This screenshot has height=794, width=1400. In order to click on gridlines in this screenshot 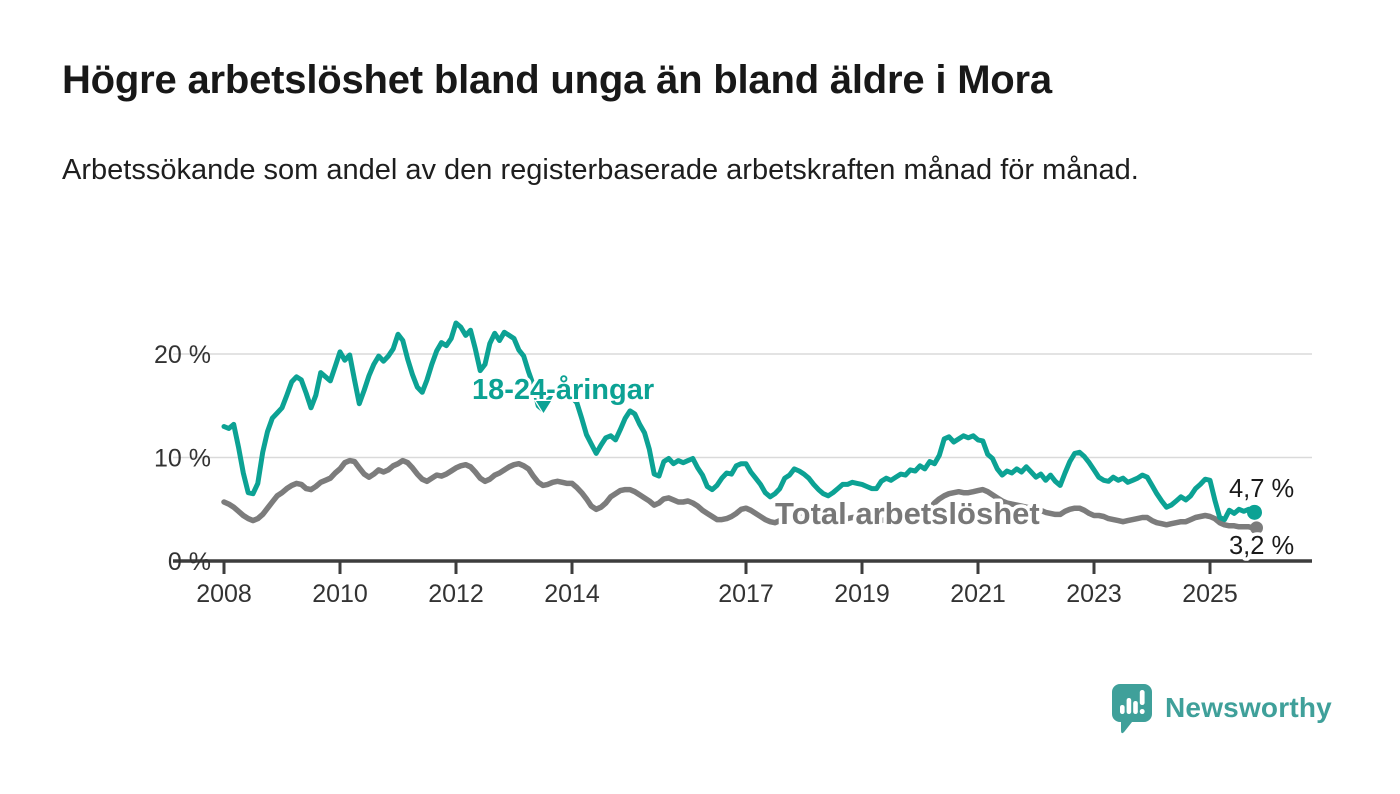, I will do `click(742, 406)`.